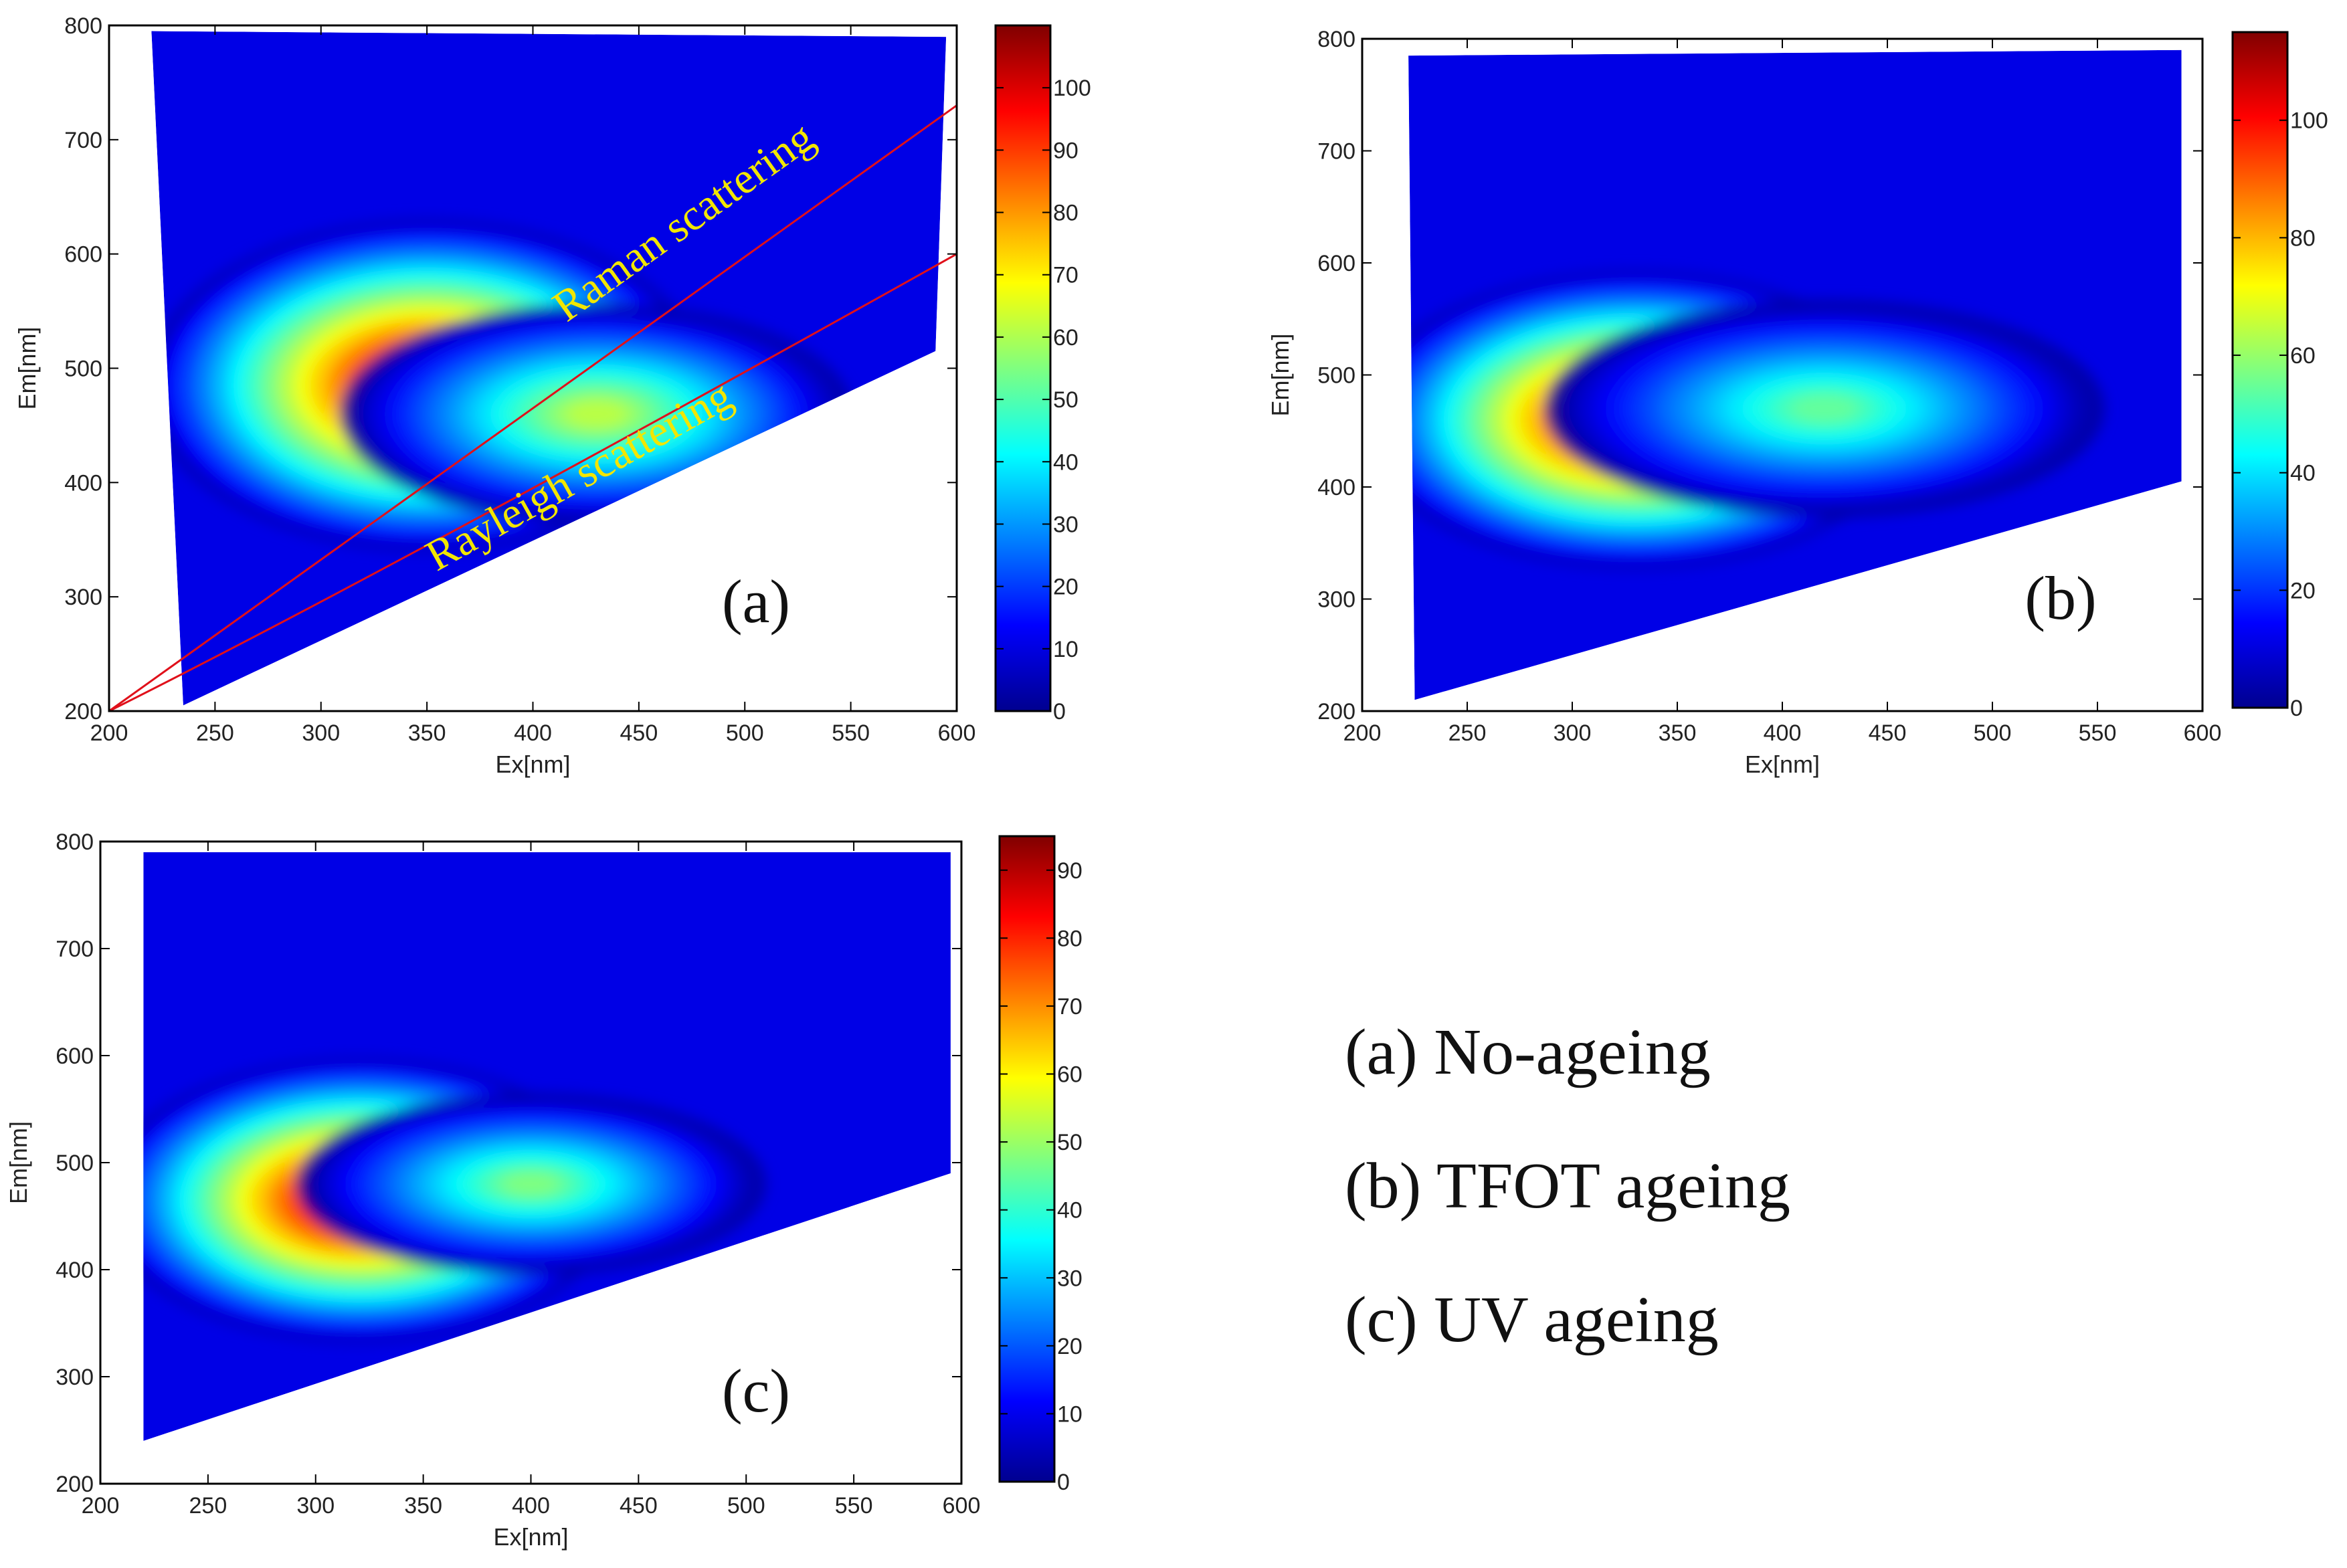 This screenshot has height=1568, width=2347. Describe the element at coordinates (1280, 374) in the screenshot. I see `y-axis-label-b: Em[nm]` at that location.